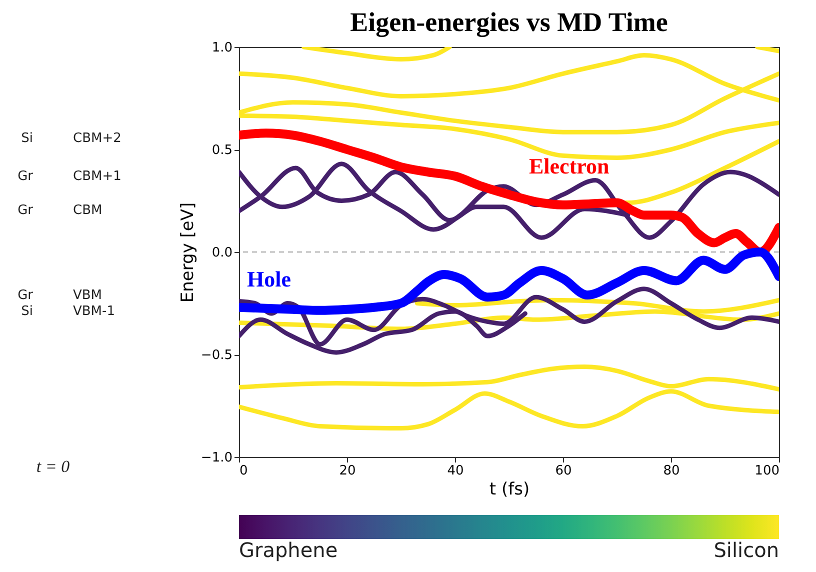 This screenshot has width=816, height=572. Describe the element at coordinates (222, 48) in the screenshot. I see `y-tick-label: 1.0` at that location.